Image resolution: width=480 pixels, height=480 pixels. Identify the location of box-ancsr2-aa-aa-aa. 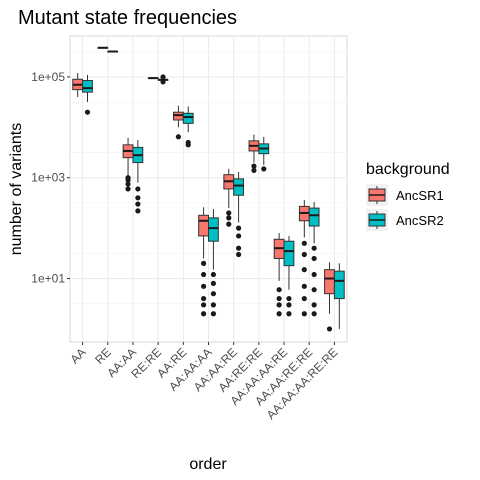
(213, 262).